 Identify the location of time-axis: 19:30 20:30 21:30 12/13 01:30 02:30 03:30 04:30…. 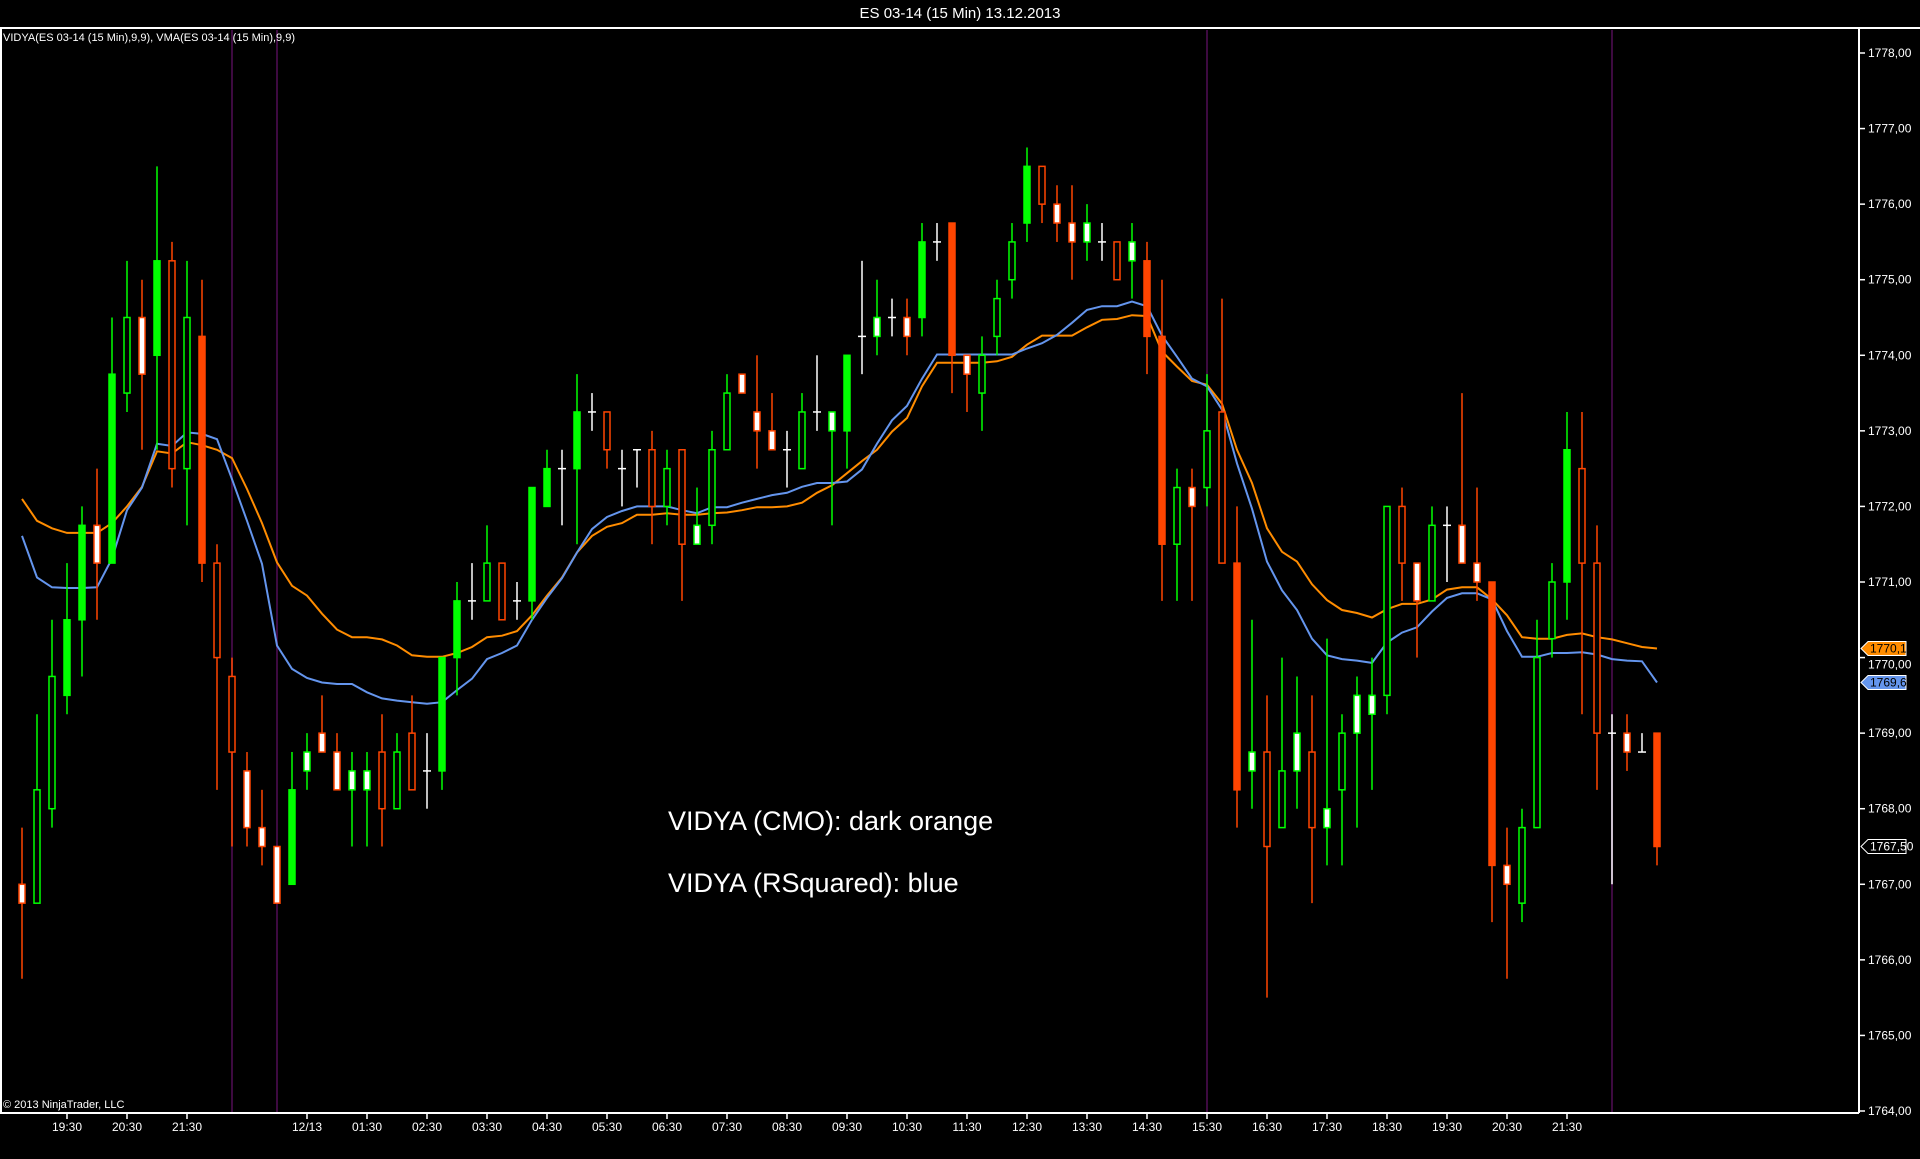
(817, 1123).